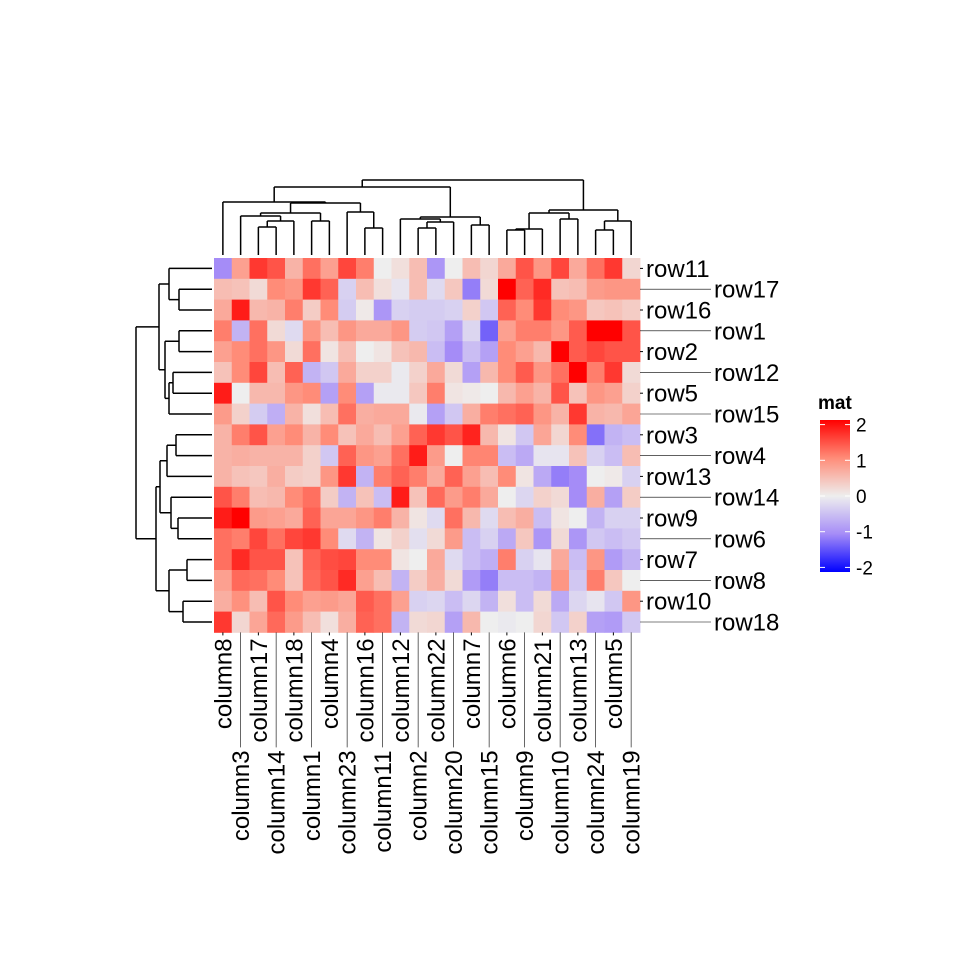 The height and width of the screenshot is (965, 960). What do you see at coordinates (740, 581) in the screenshot?
I see `row-label: row8` at bounding box center [740, 581].